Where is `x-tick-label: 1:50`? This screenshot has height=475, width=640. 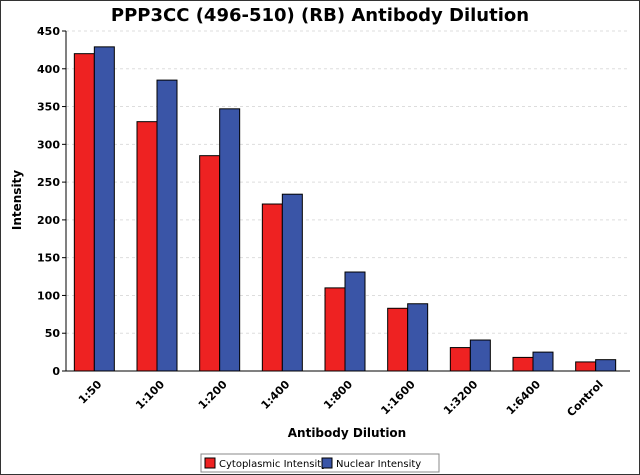 x-tick-label: 1:50 is located at coordinates (90, 392).